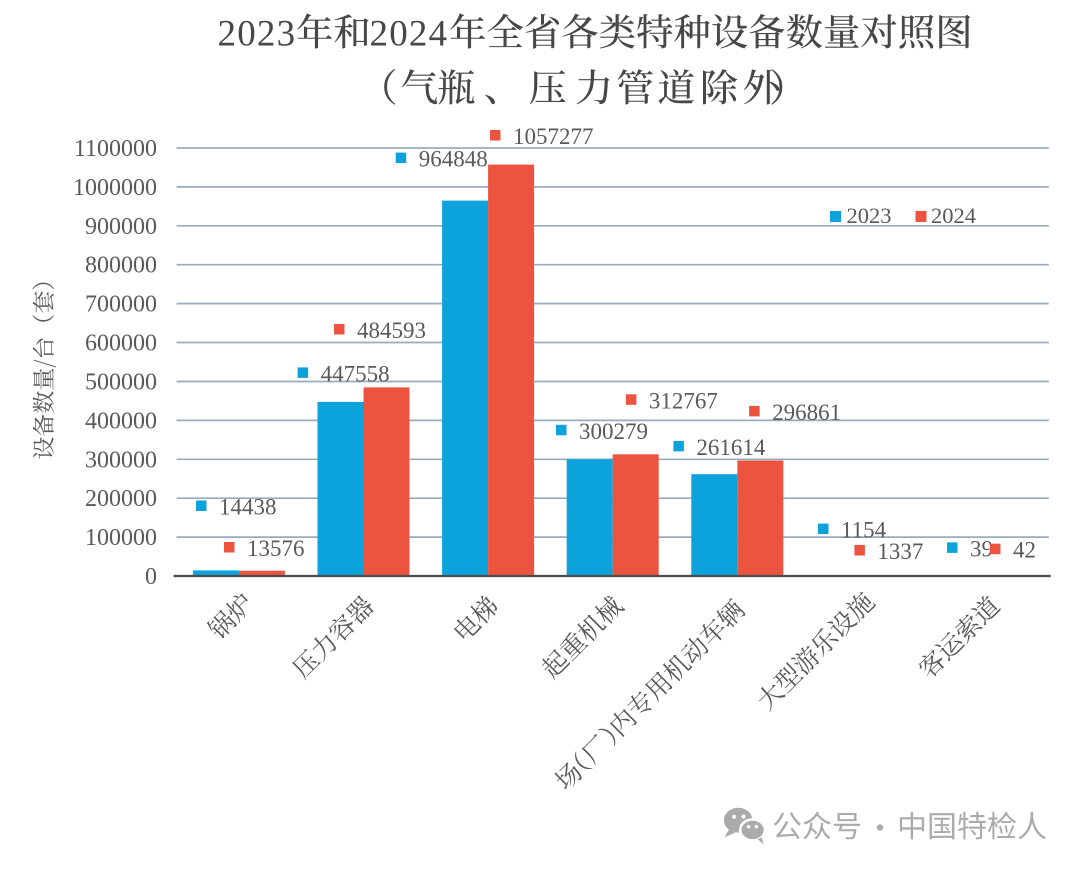 This screenshot has width=1080, height=874. Describe the element at coordinates (121, 383) in the screenshot. I see `svg-text: 500000` at that location.